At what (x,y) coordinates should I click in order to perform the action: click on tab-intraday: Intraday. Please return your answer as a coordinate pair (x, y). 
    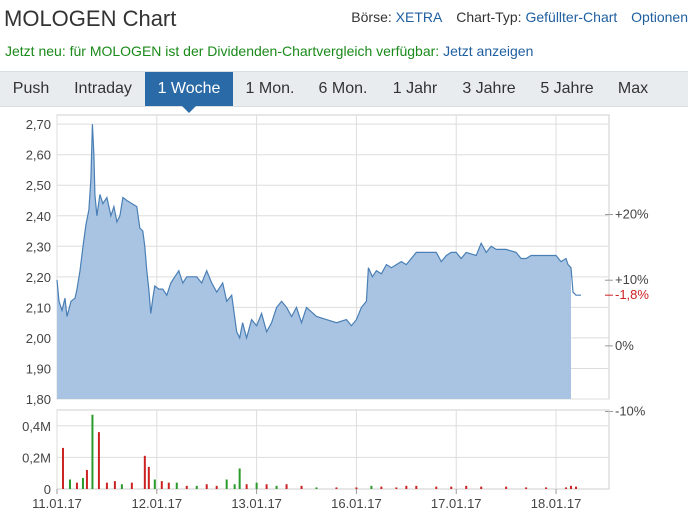
    Looking at the image, I should click on (103, 88).